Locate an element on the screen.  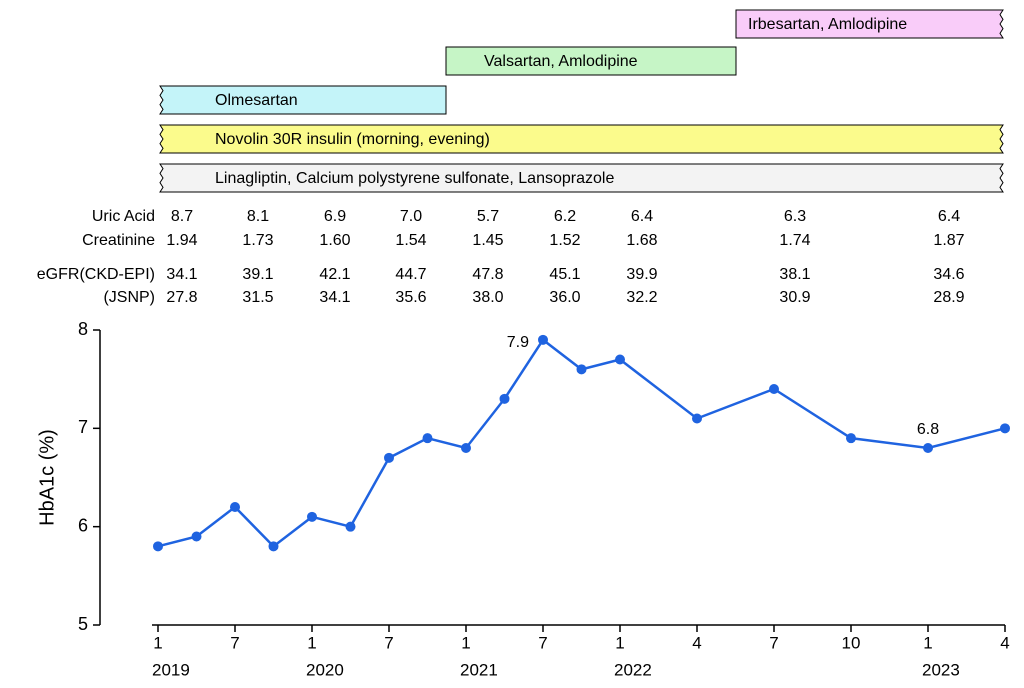
cell: 1.74 is located at coordinates (794, 240).